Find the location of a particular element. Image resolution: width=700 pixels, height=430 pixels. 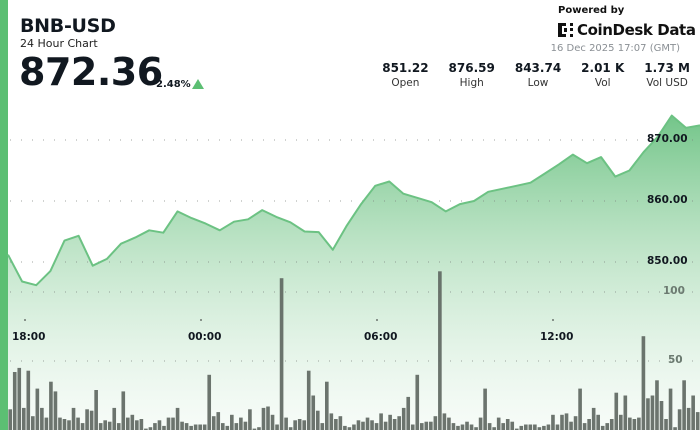

time-axis-label-1200: 12:00 is located at coordinates (557, 337).